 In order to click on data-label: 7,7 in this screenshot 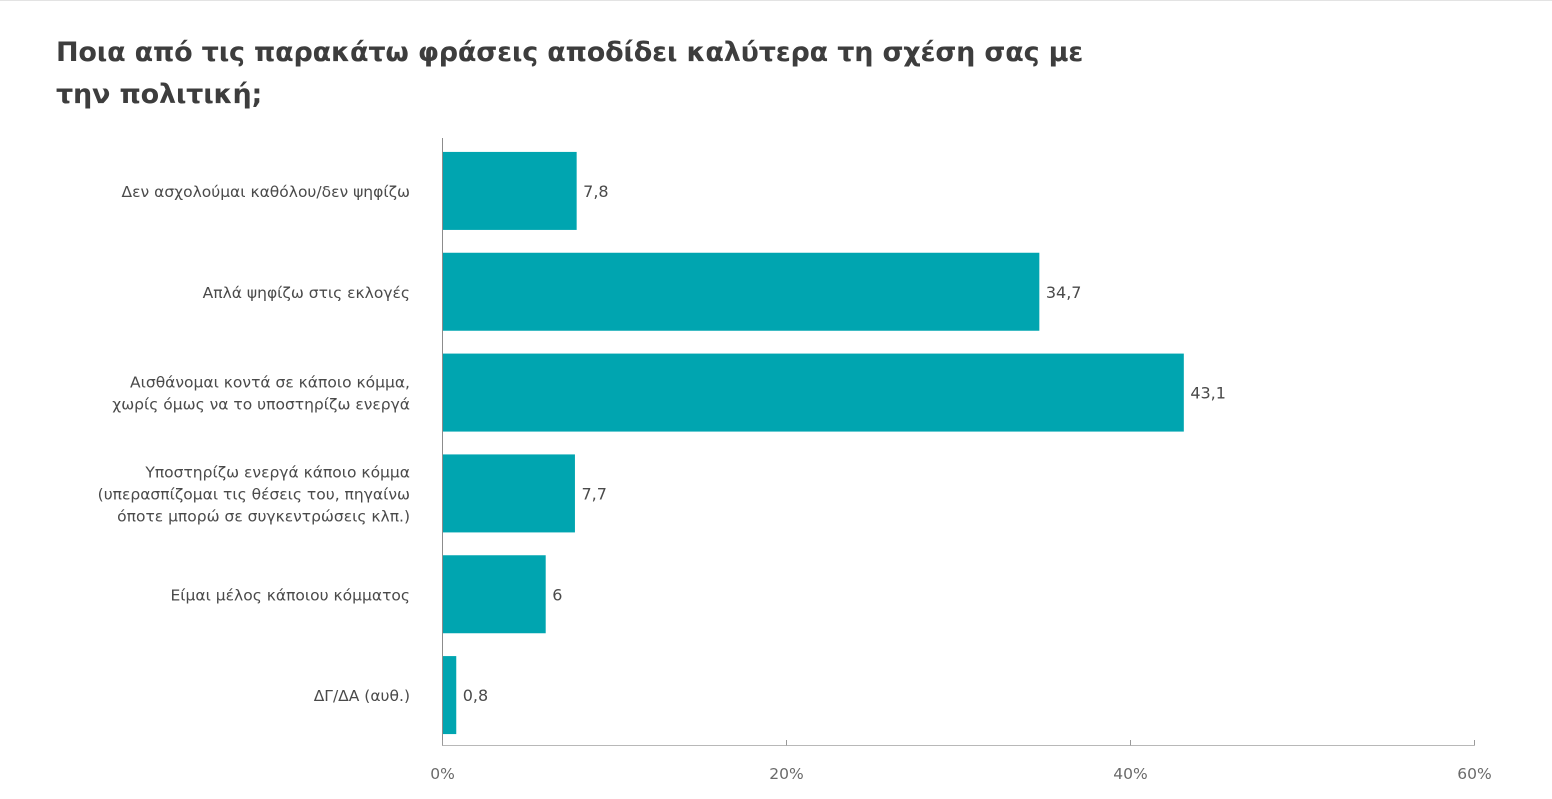, I will do `click(593, 493)`.